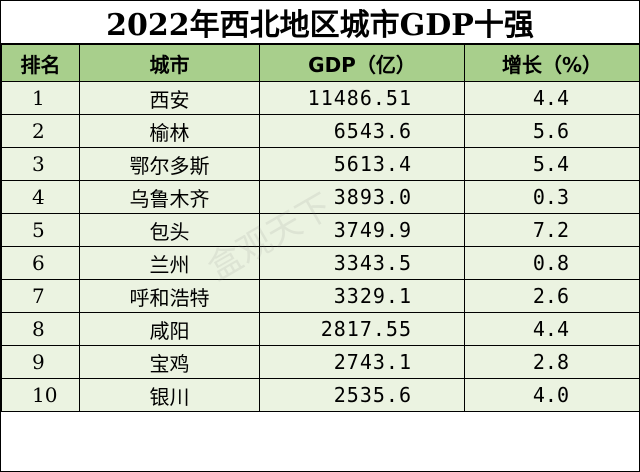 The image size is (640, 472). I want to click on rank-cell: 2, so click(40, 131).